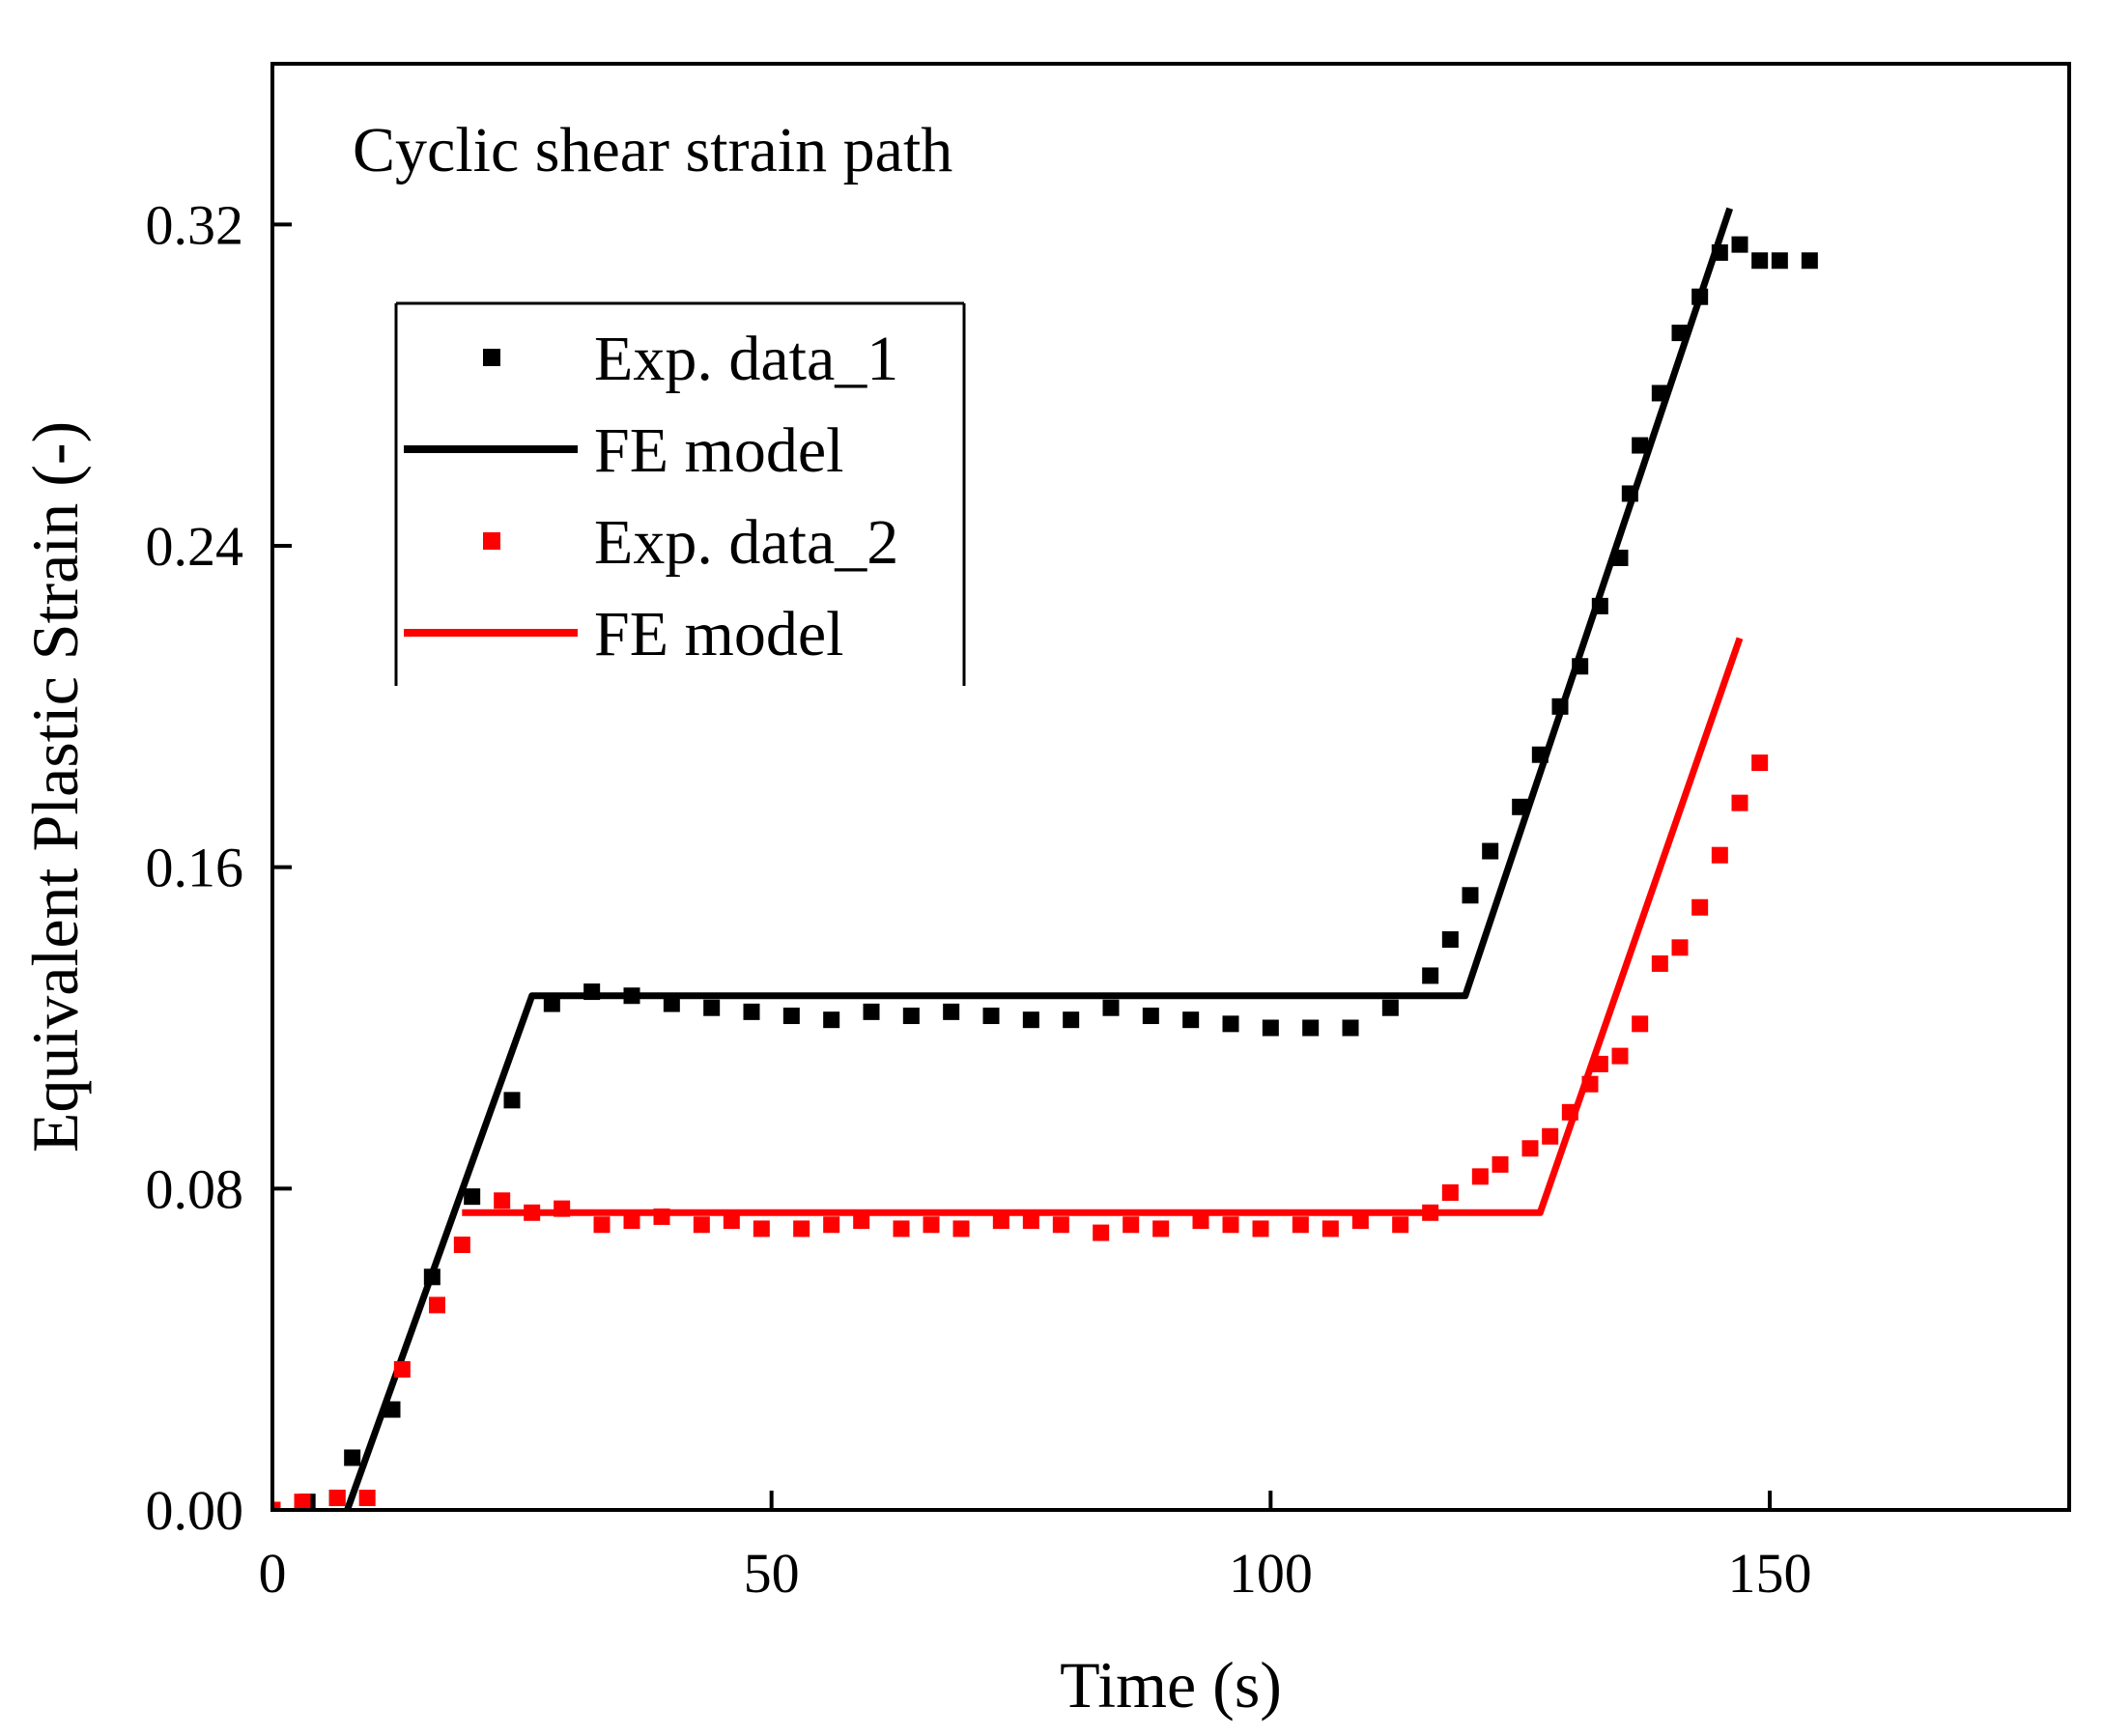  What do you see at coordinates (1171, 1685) in the screenshot?
I see `x-axis-title: Time (s)` at bounding box center [1171, 1685].